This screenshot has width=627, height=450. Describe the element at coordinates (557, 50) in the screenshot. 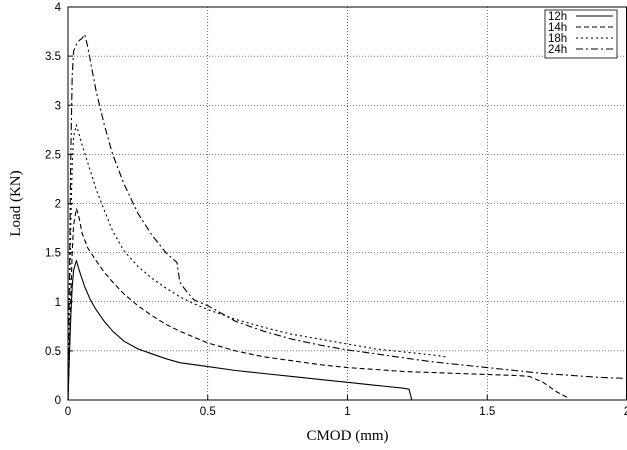

I see `legend-label: 24h` at that location.